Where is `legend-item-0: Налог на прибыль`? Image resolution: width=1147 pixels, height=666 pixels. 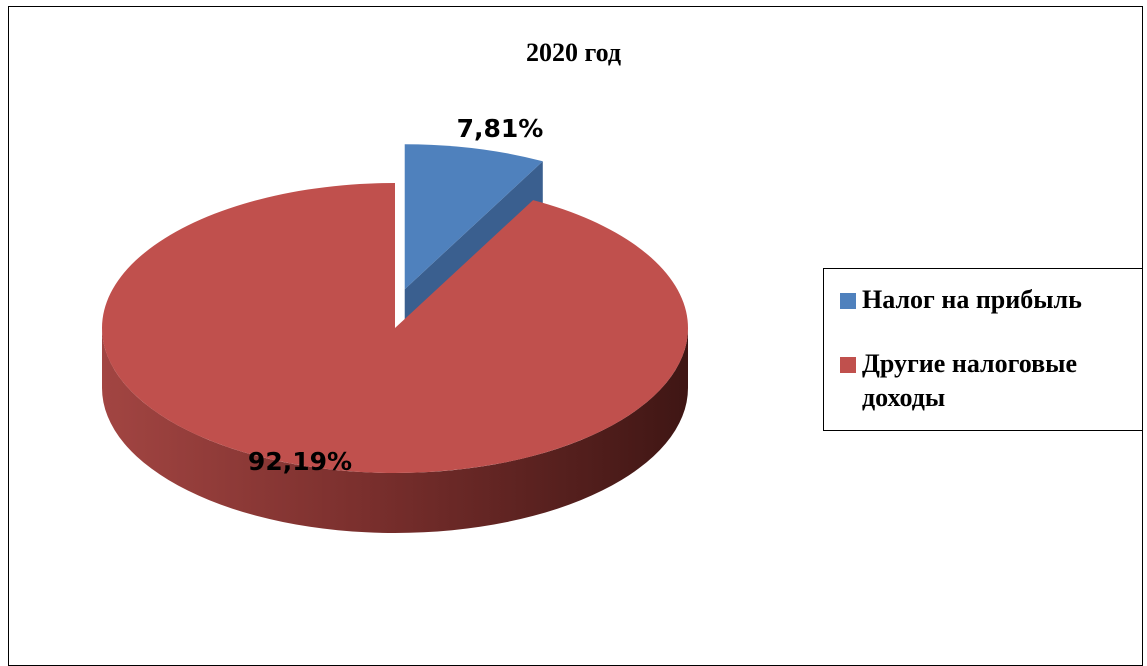 legend-item-0: Налог на прибыль is located at coordinates (986, 300).